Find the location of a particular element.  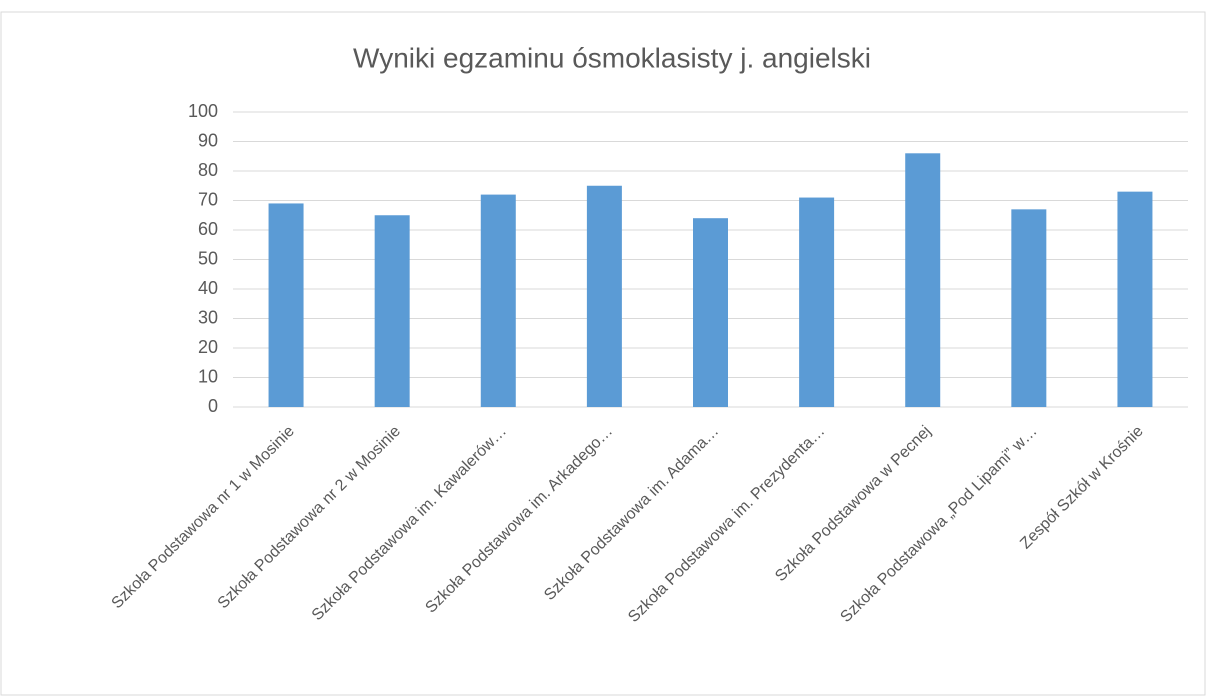

y-tick-label: 90 is located at coordinates (208, 140).